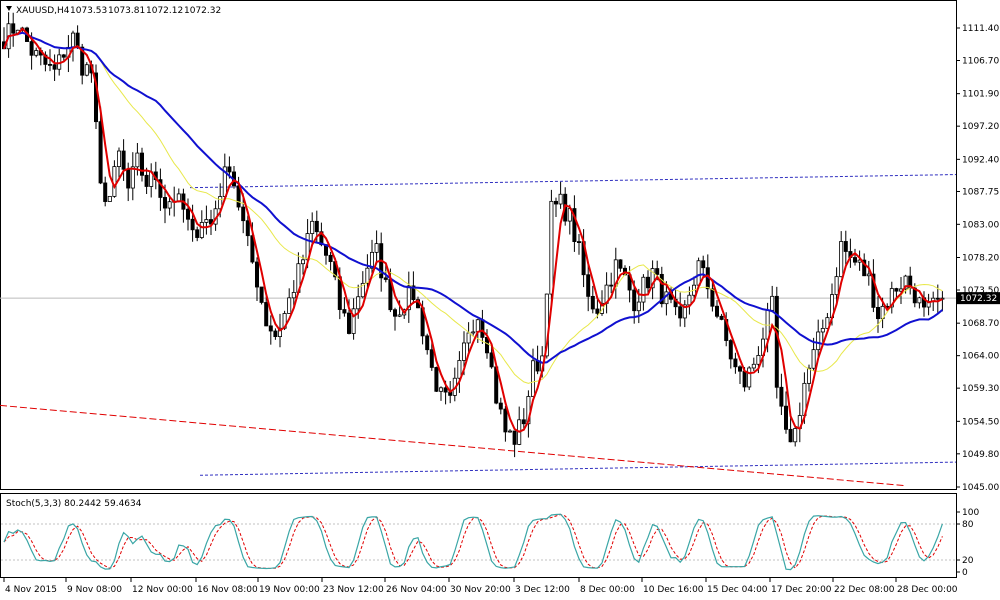  Describe the element at coordinates (864, 590) in the screenshot. I see `time-tick-label: 22 Dec 08:00` at that location.